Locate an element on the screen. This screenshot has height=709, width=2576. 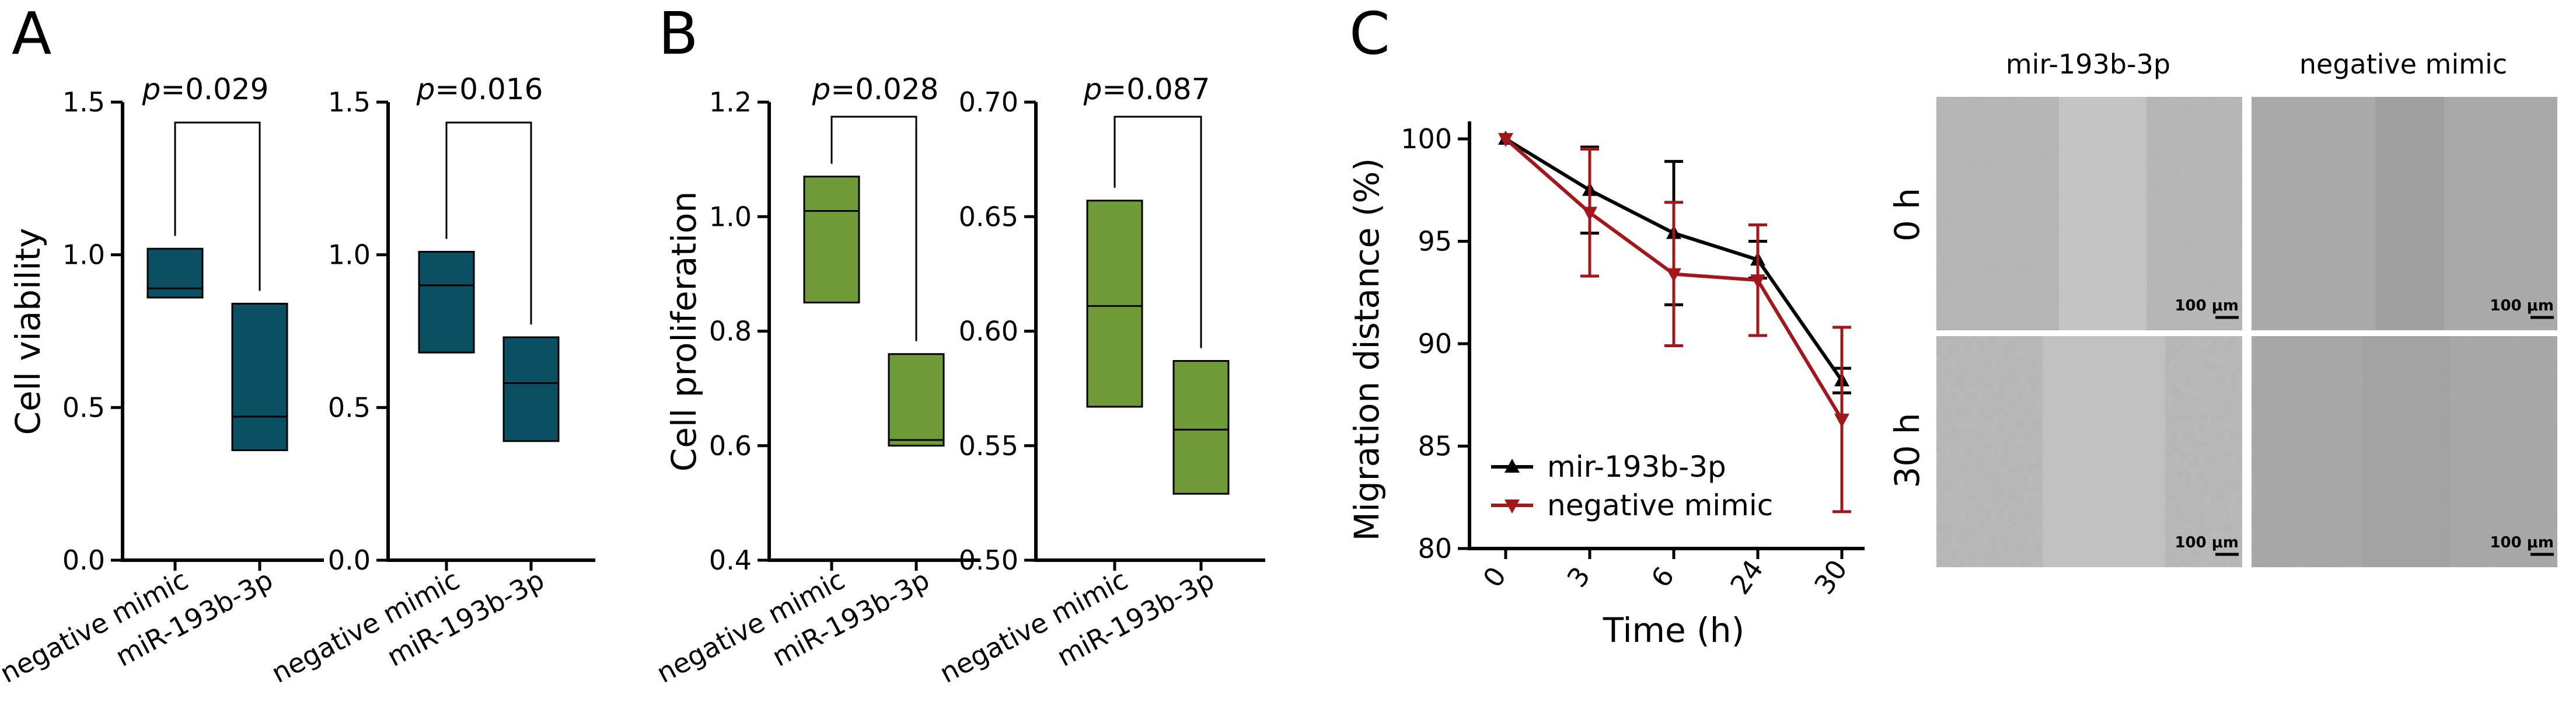
y-tick-label: 0.60 is located at coordinates (988, 331).